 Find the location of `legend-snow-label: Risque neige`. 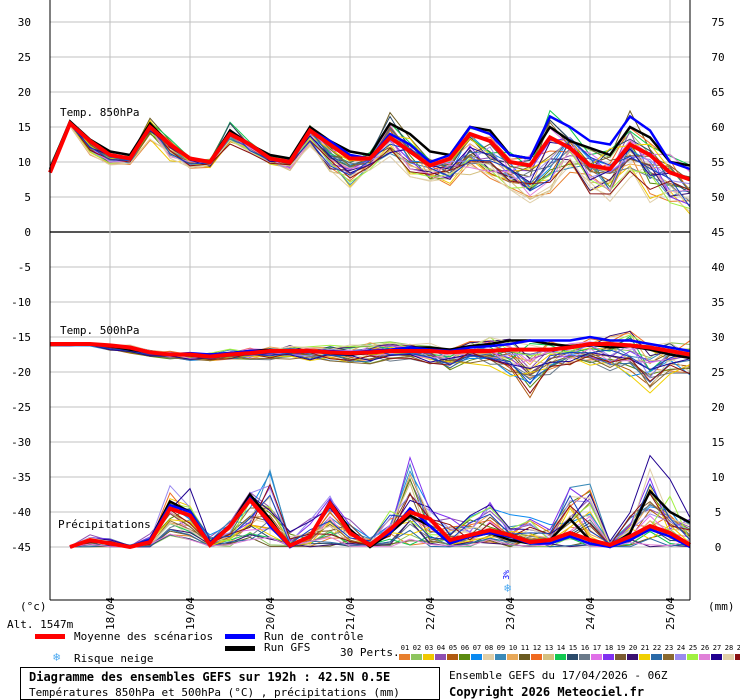

legend-snow-label: Risque neige is located at coordinates (114, 658).